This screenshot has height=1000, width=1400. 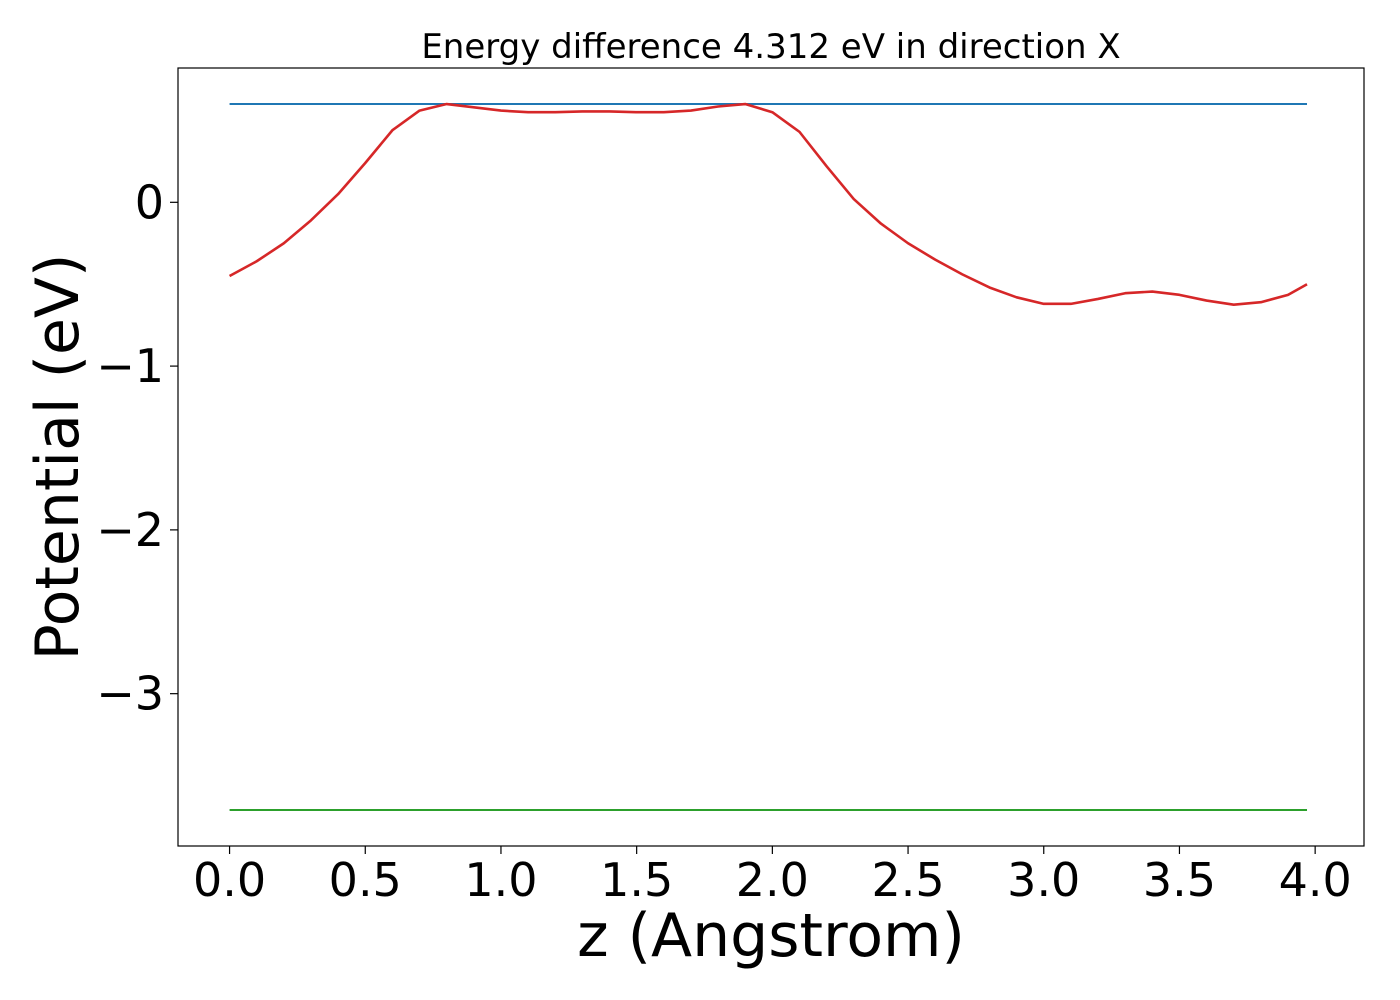 What do you see at coordinates (1315, 880) in the screenshot?
I see `x-tick-label: 4.0` at bounding box center [1315, 880].